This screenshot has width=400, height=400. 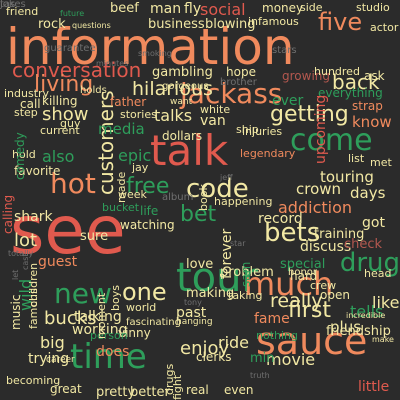 I want to click on word-crown: crown, so click(x=319, y=189).